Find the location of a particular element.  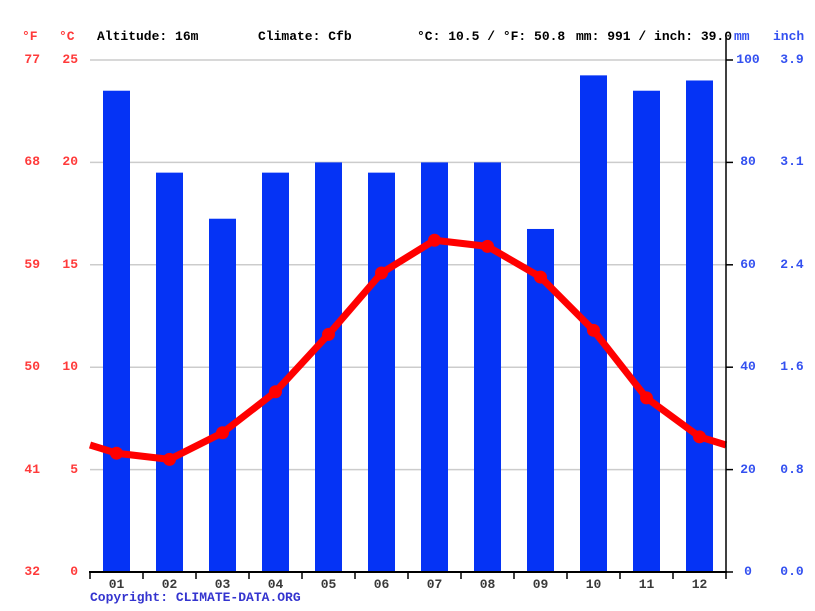

month-label-06: 06 is located at coordinates (381, 584).